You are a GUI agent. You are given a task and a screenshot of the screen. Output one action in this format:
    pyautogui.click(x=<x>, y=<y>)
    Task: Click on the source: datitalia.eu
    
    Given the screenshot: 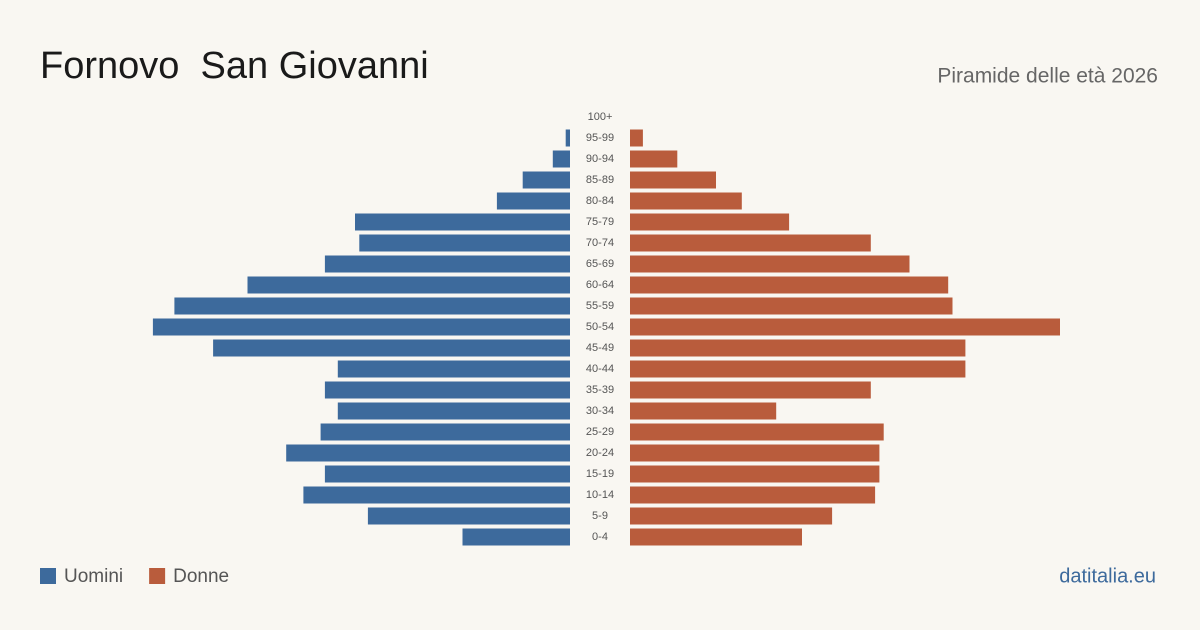 What is the action you would take?
    pyautogui.click(x=1107, y=576)
    